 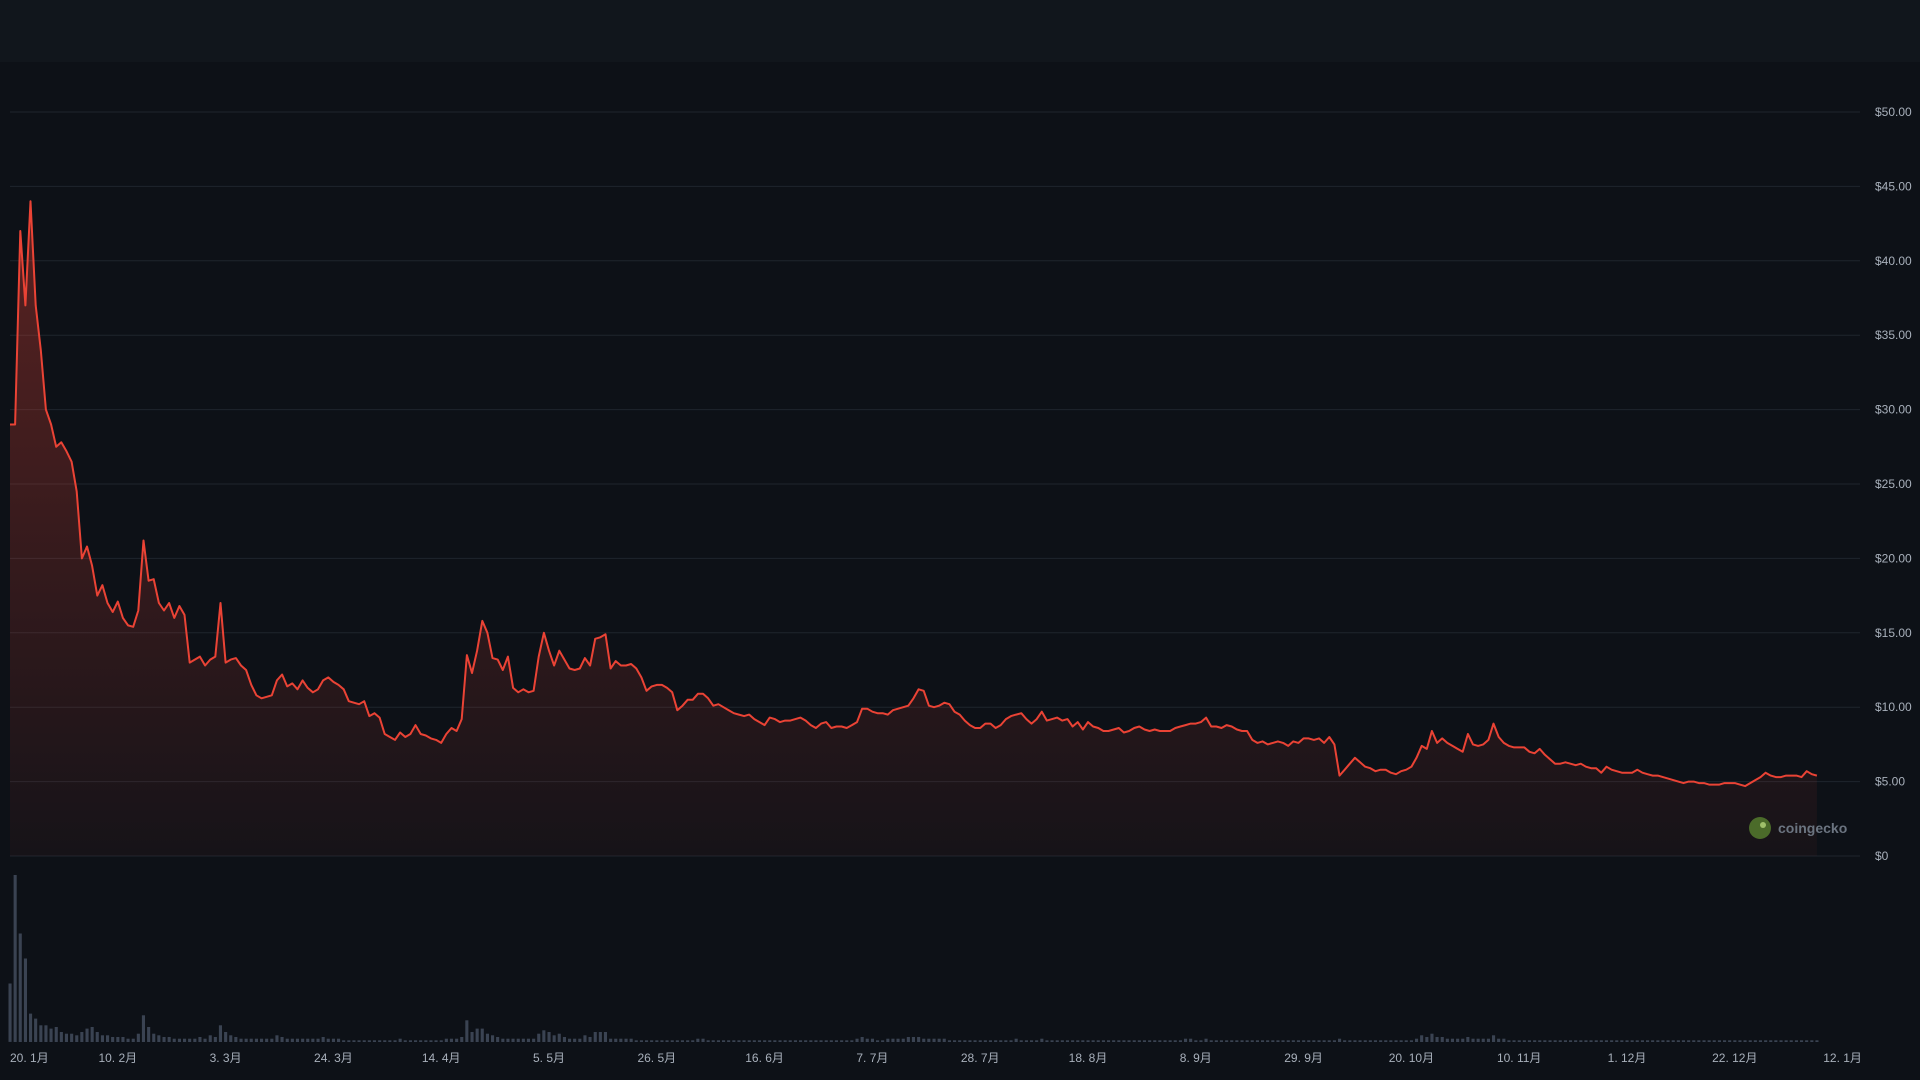 What do you see at coordinates (1812, 828) in the screenshot?
I see `coingecko-watermark-text: coingecko` at bounding box center [1812, 828].